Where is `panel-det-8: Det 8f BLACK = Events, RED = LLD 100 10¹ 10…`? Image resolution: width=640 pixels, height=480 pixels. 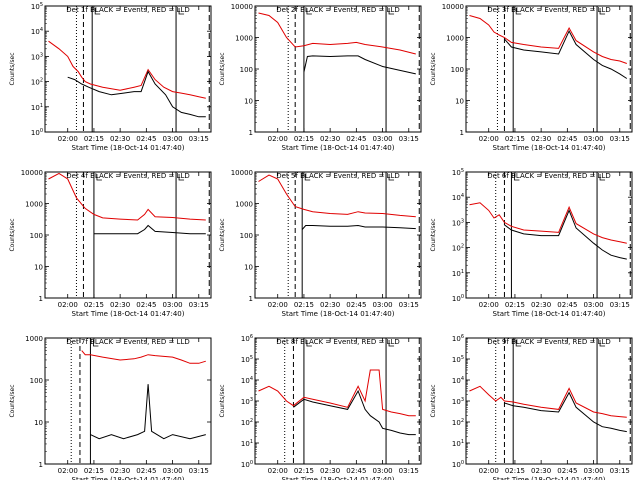
panel-det-8: Det 8f BLACK = Events, RED = LLD 100 10¹ 10… is located at coordinates (320, 407).